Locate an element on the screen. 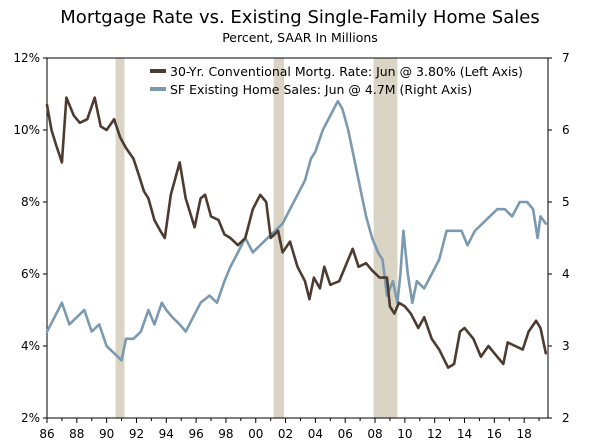  x-axis: 86 88 90 92 94 96 98 00 02 04 06 08 10 12 14 16 18 is located at coordinates (289, 429).